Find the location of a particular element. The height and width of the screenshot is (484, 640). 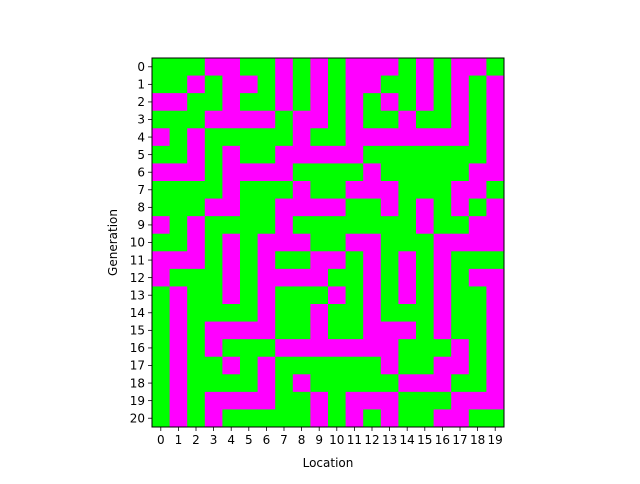

x-tick-label: 12 is located at coordinates (371, 440).